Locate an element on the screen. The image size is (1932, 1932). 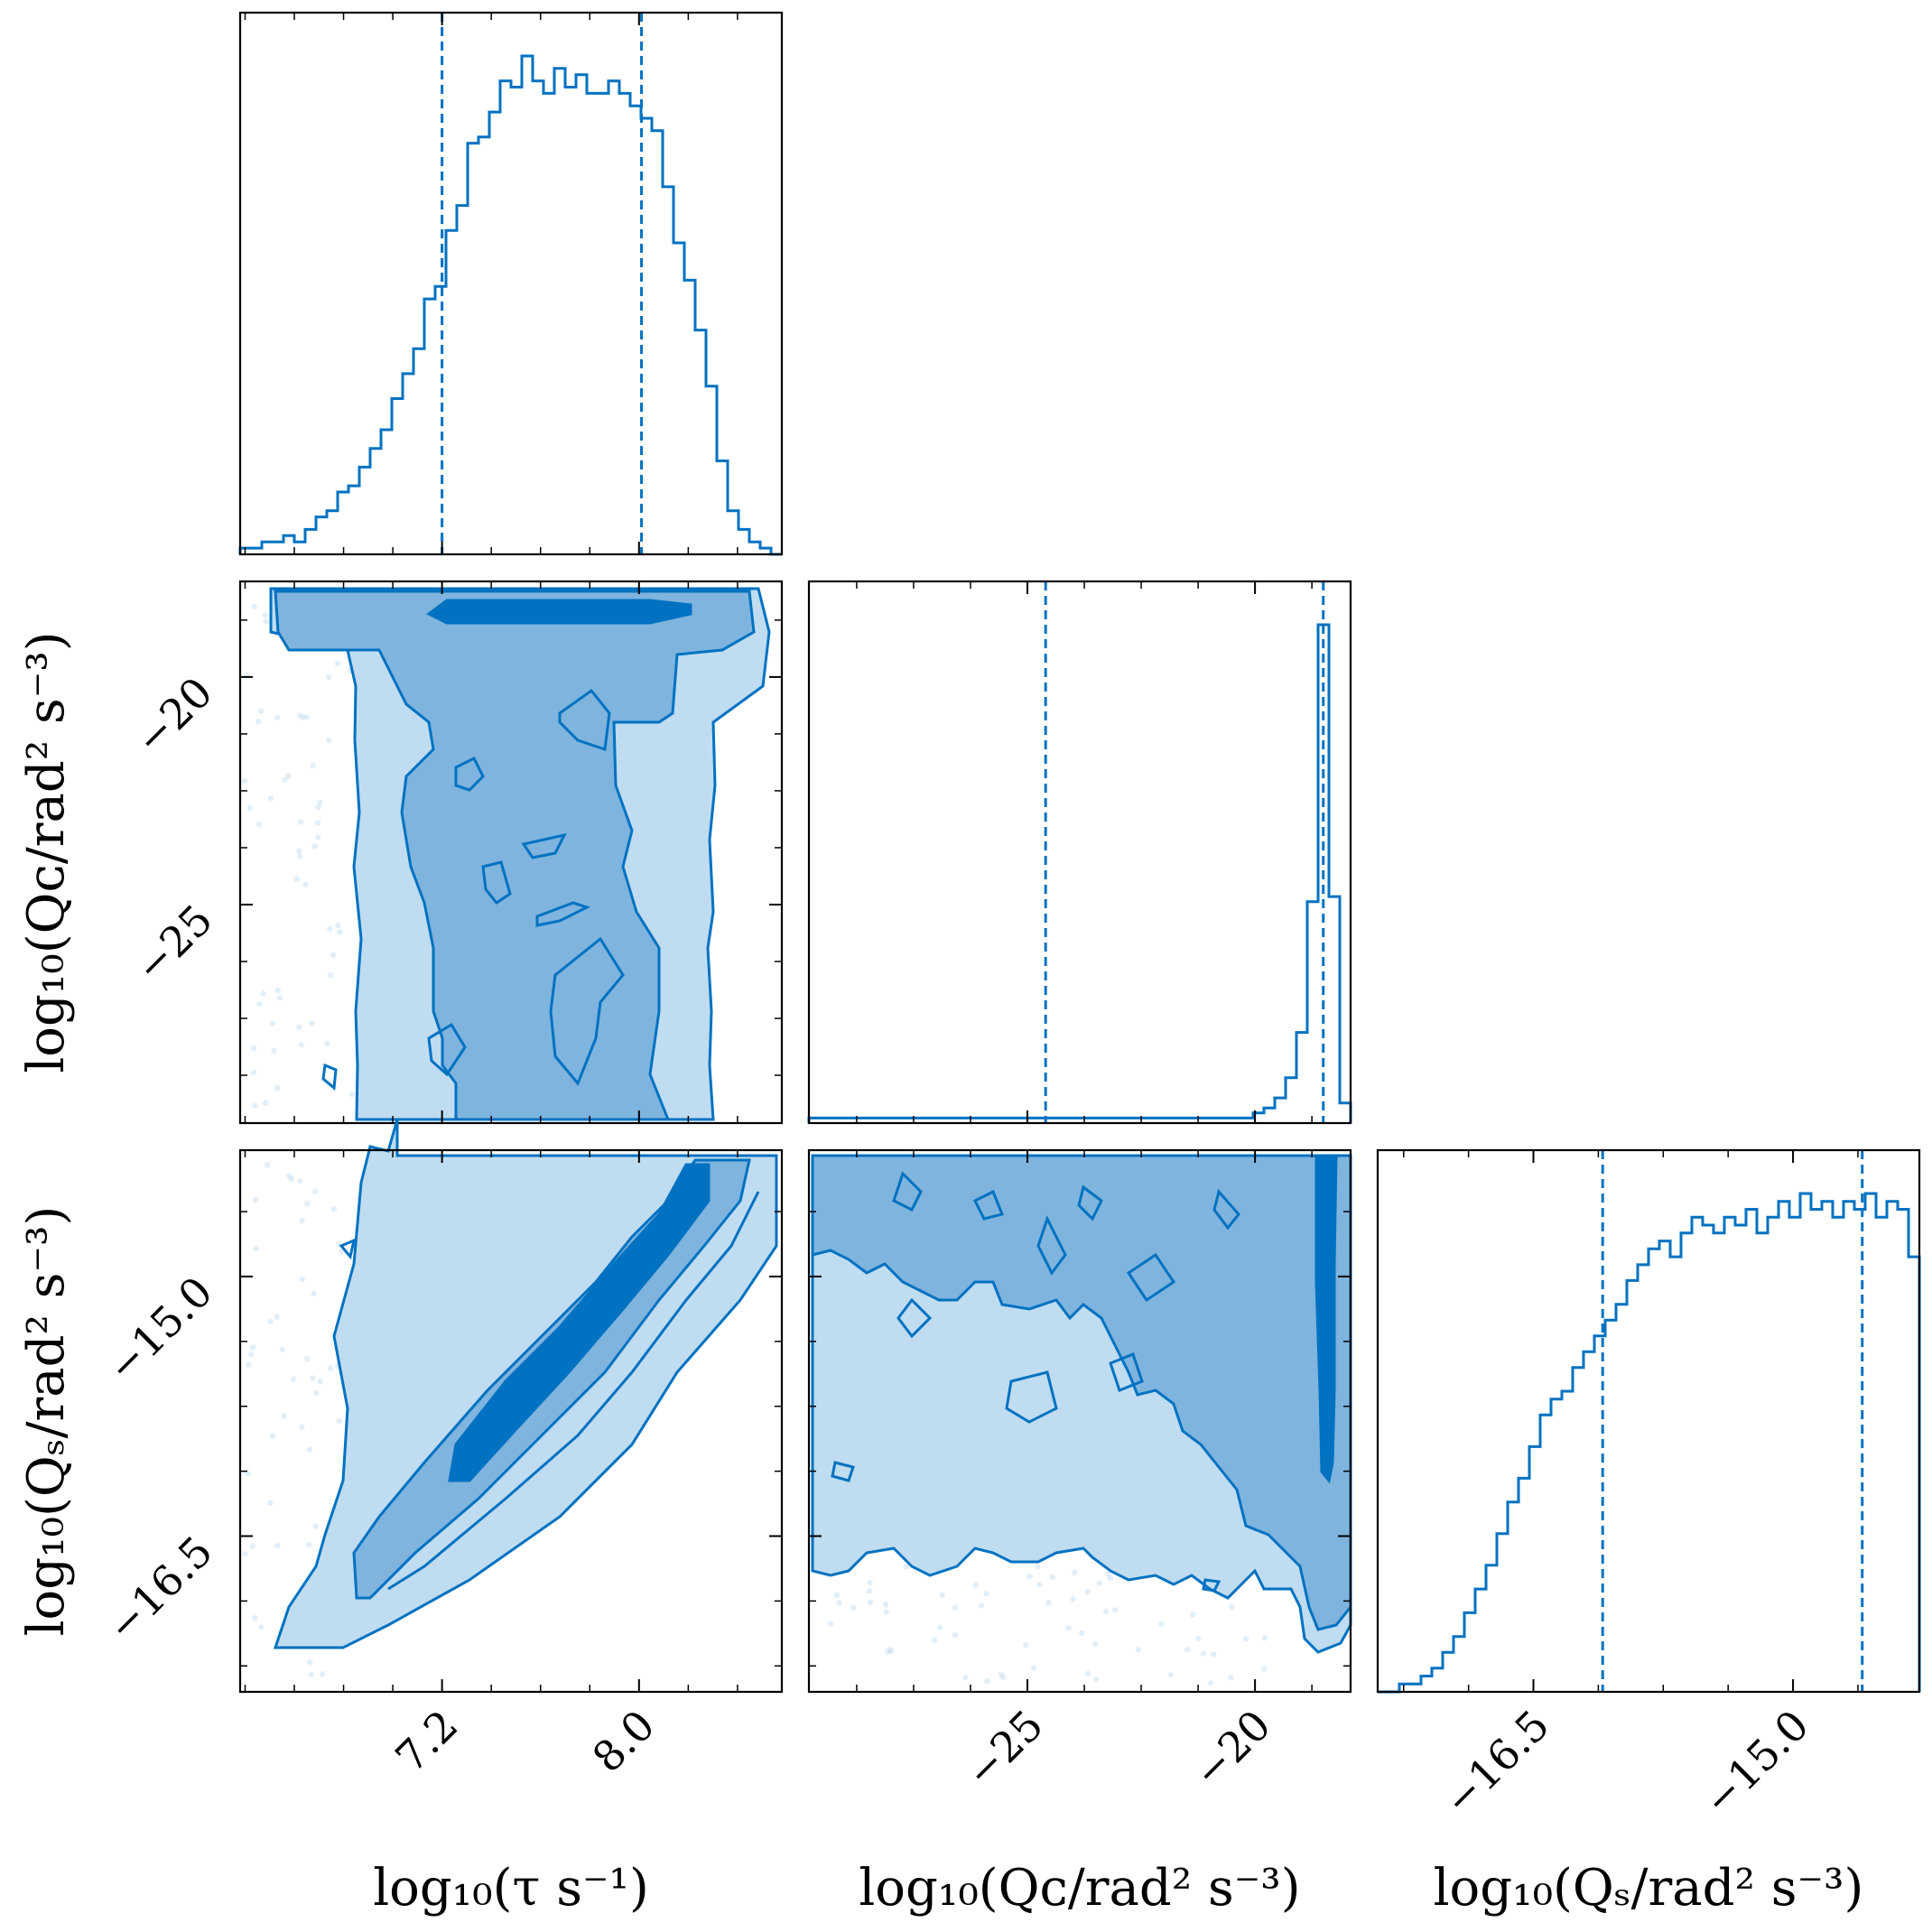
panel-2d-tau-qc is located at coordinates (511, 852).